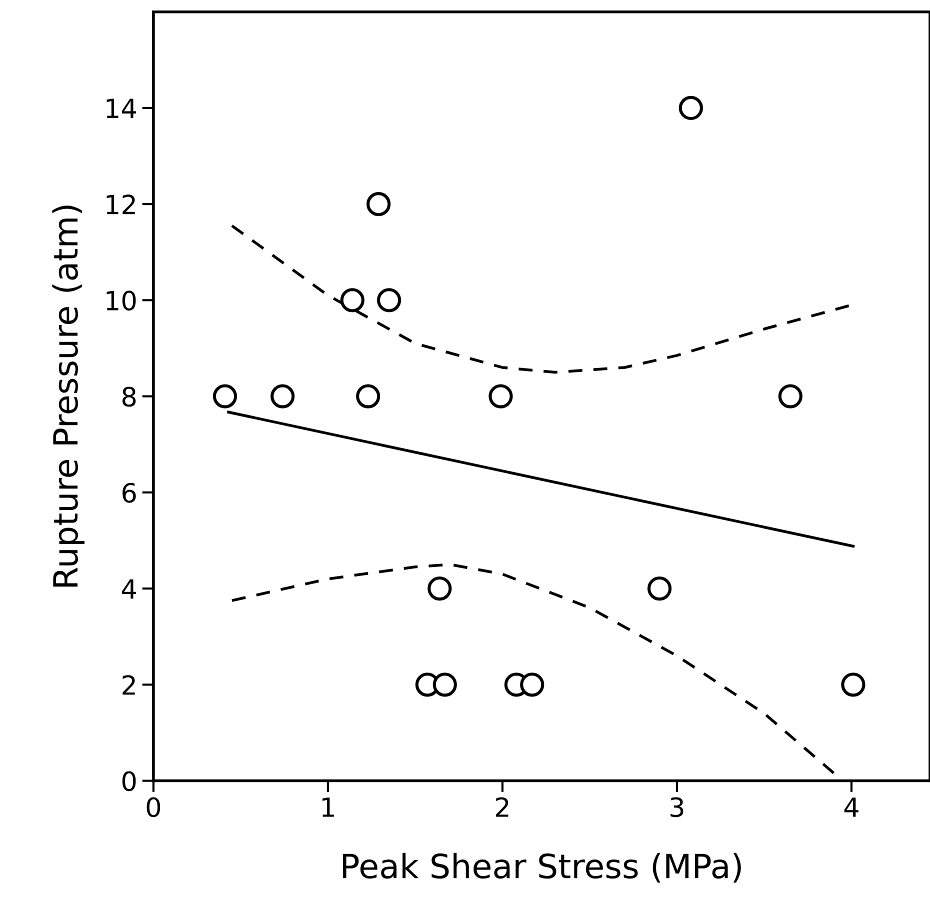 The width and height of the screenshot is (930, 910). I want to click on x-tick-label: 2, so click(502, 807).